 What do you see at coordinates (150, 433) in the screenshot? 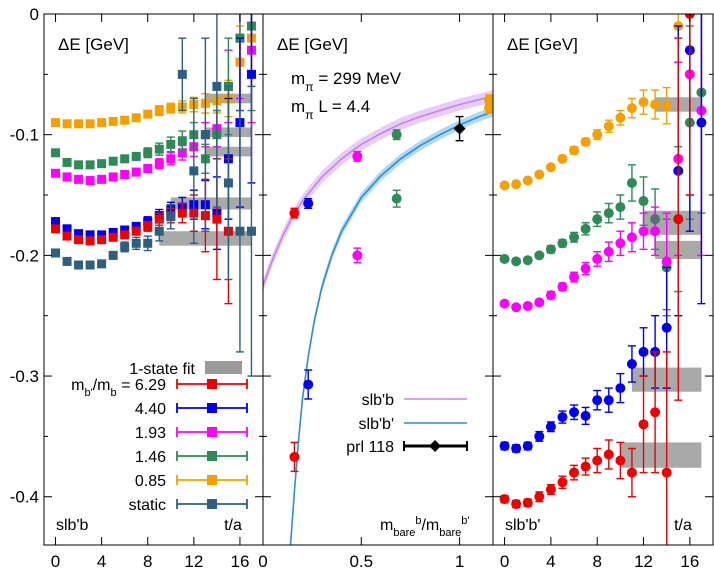
I see `legend-label: 1.93` at bounding box center [150, 433].